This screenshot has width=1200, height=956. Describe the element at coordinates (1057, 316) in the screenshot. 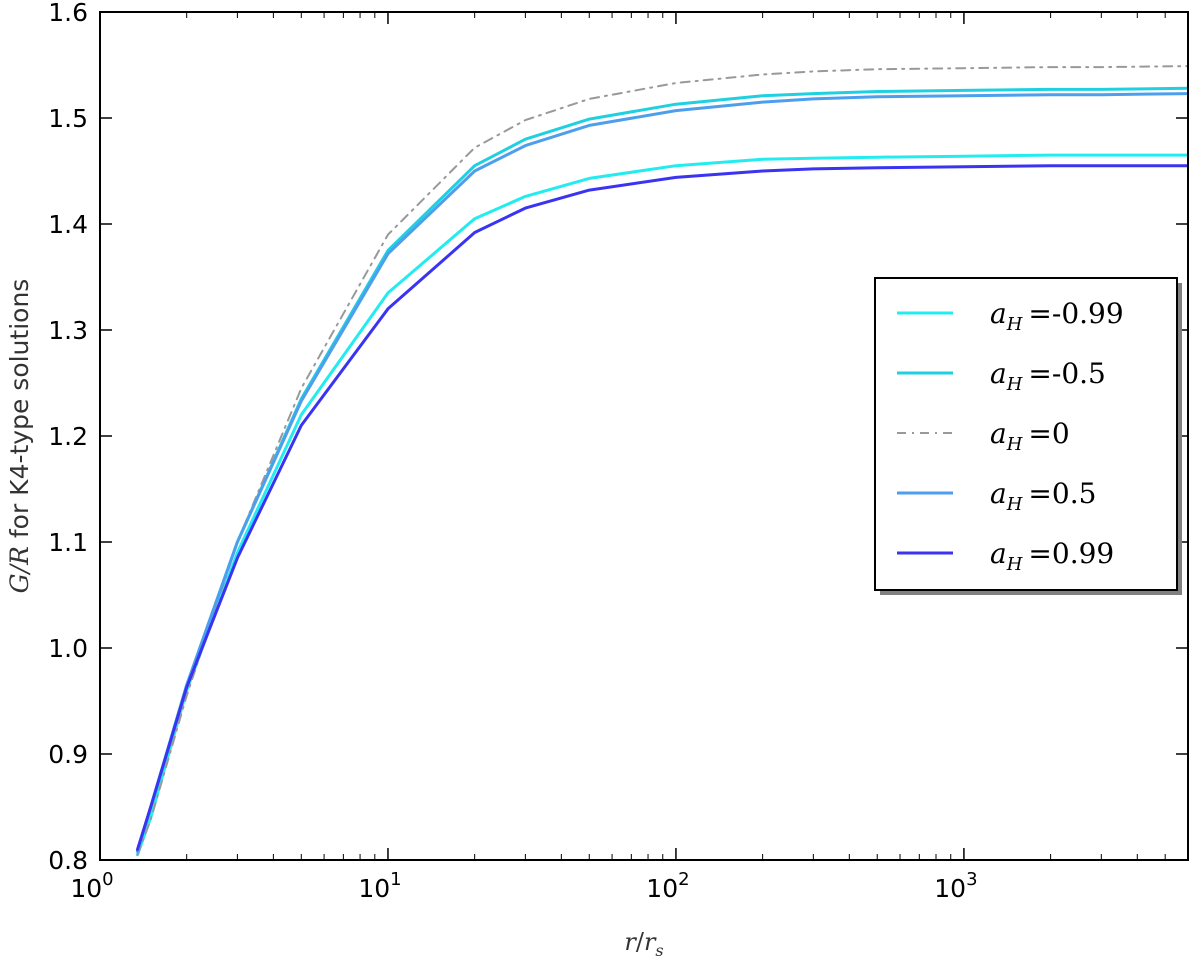

I see `legend-label-0: aH =-0.99` at that location.